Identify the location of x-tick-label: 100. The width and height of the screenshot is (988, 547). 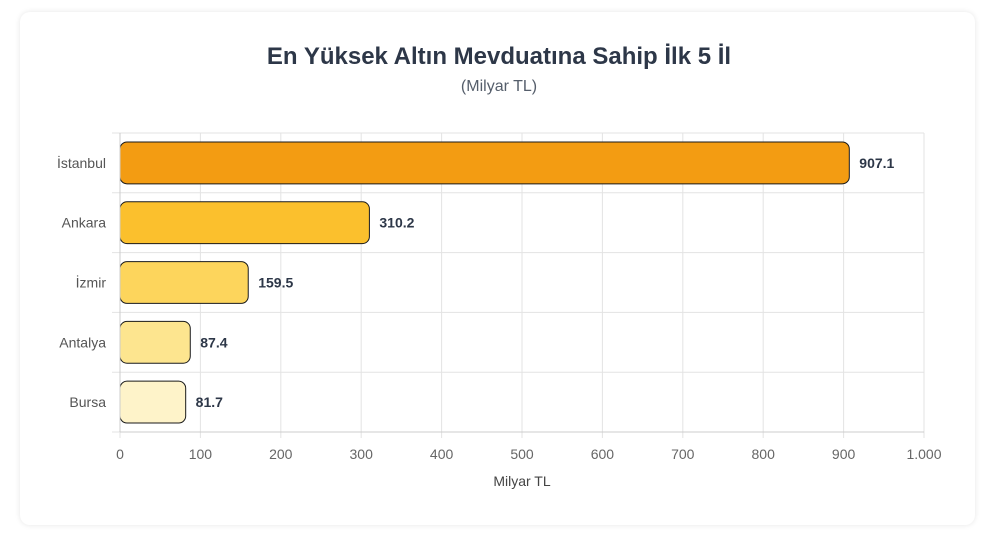
(201, 454).